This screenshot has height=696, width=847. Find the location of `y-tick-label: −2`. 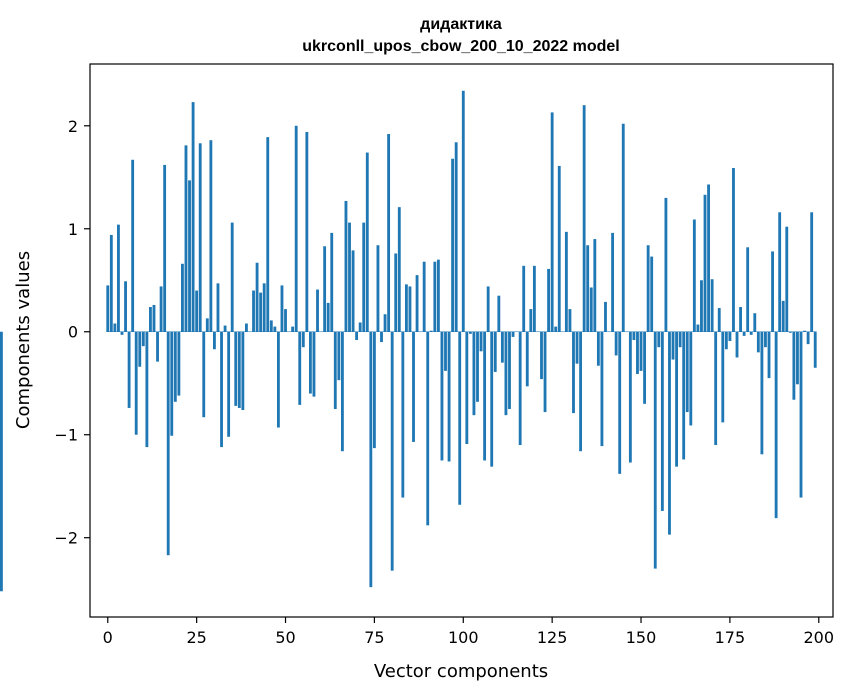

y-tick-label: −2 is located at coordinates (66, 538).